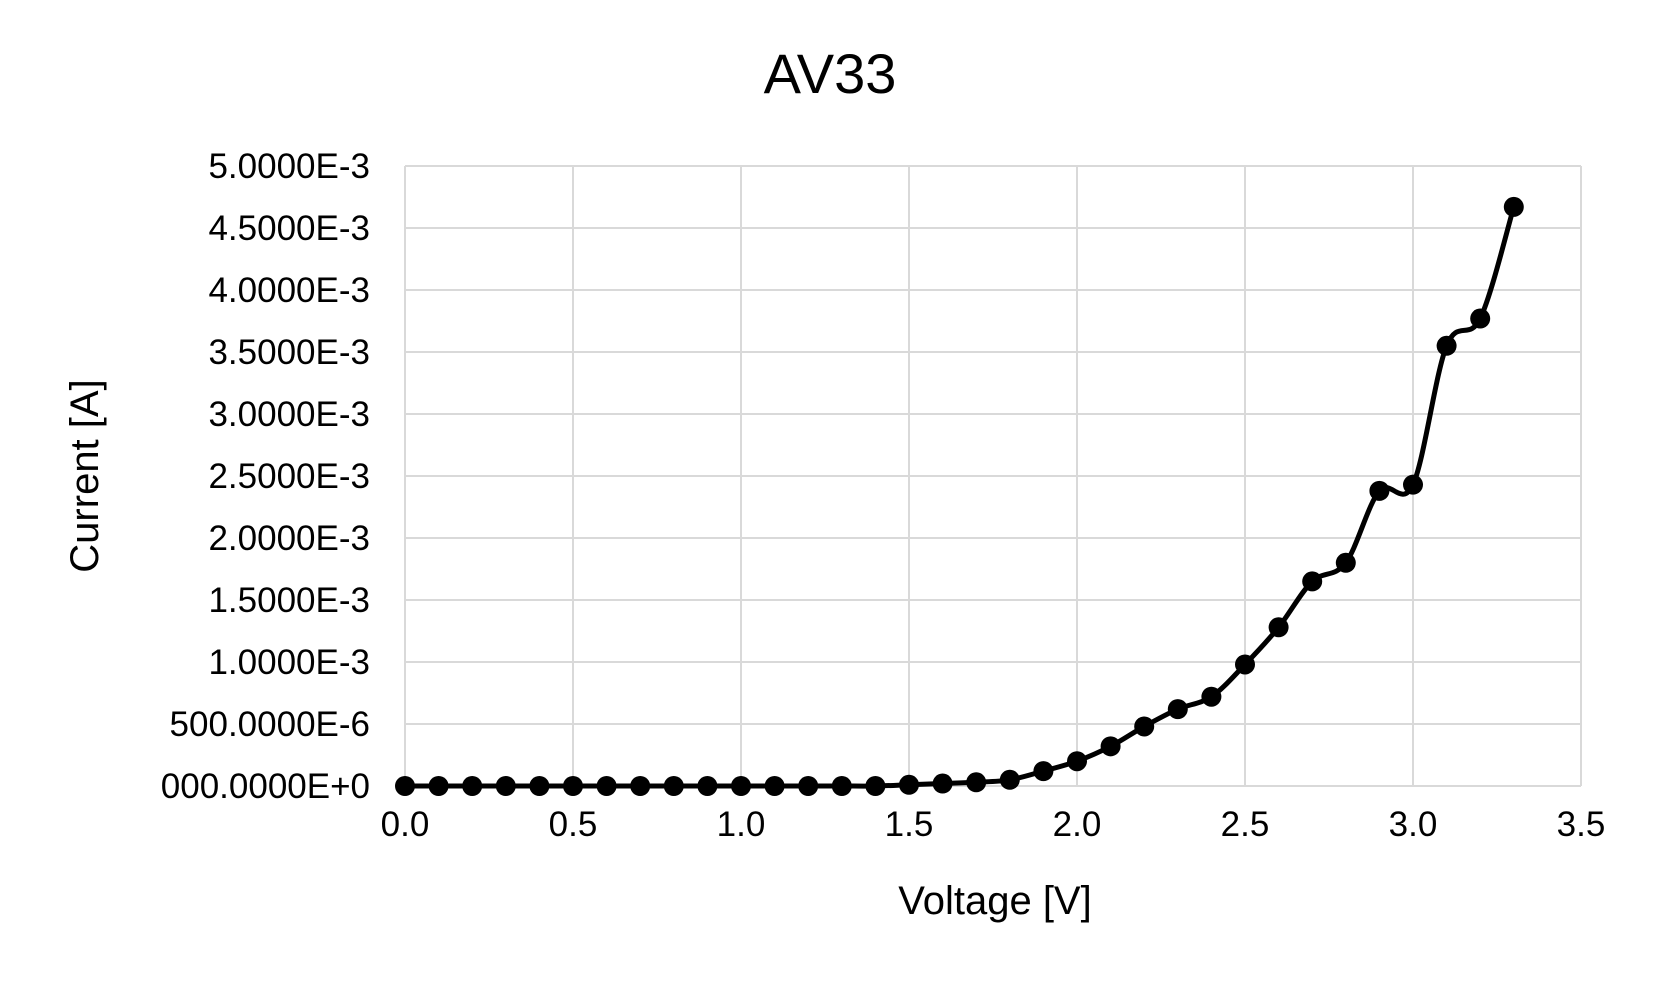 Image resolution: width=1663 pixels, height=990 pixels. Describe the element at coordinates (289, 662) in the screenshot. I see `y-tick-label: 1.0000E-3` at that location.